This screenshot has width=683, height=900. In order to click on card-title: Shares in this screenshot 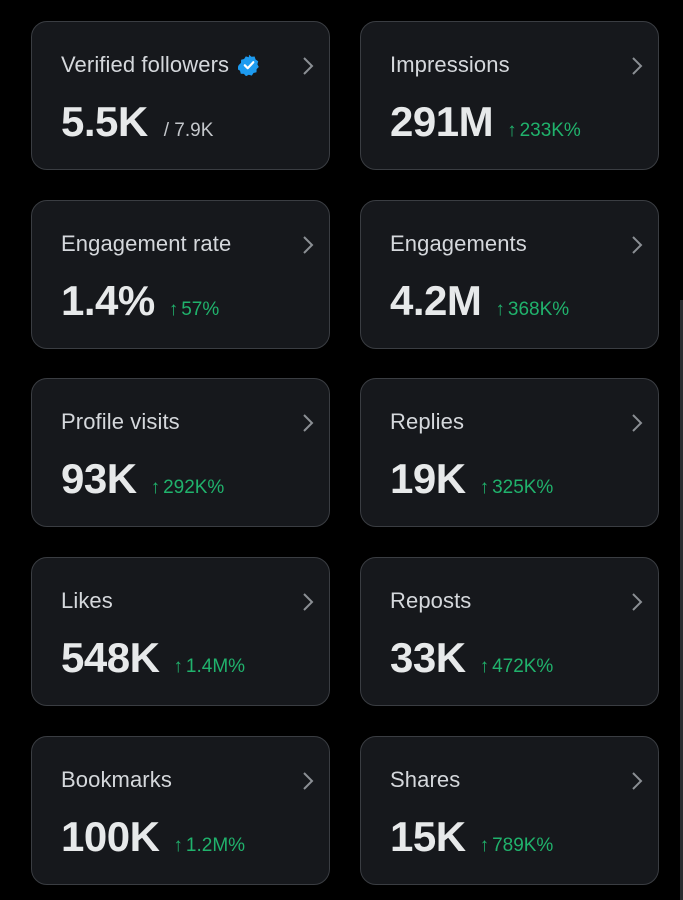, I will do `click(425, 779)`.